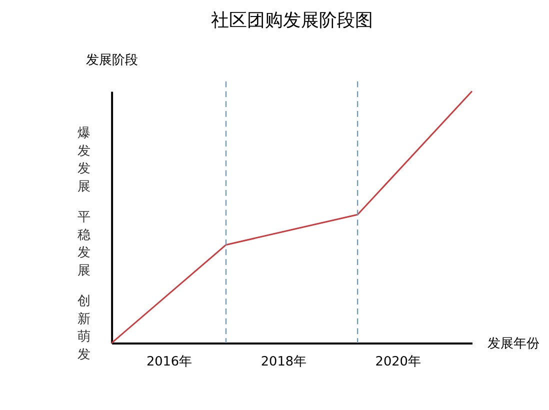 The height and width of the screenshot is (410, 549). I want to click on x-axis-title: 发展年份, so click(514, 344).